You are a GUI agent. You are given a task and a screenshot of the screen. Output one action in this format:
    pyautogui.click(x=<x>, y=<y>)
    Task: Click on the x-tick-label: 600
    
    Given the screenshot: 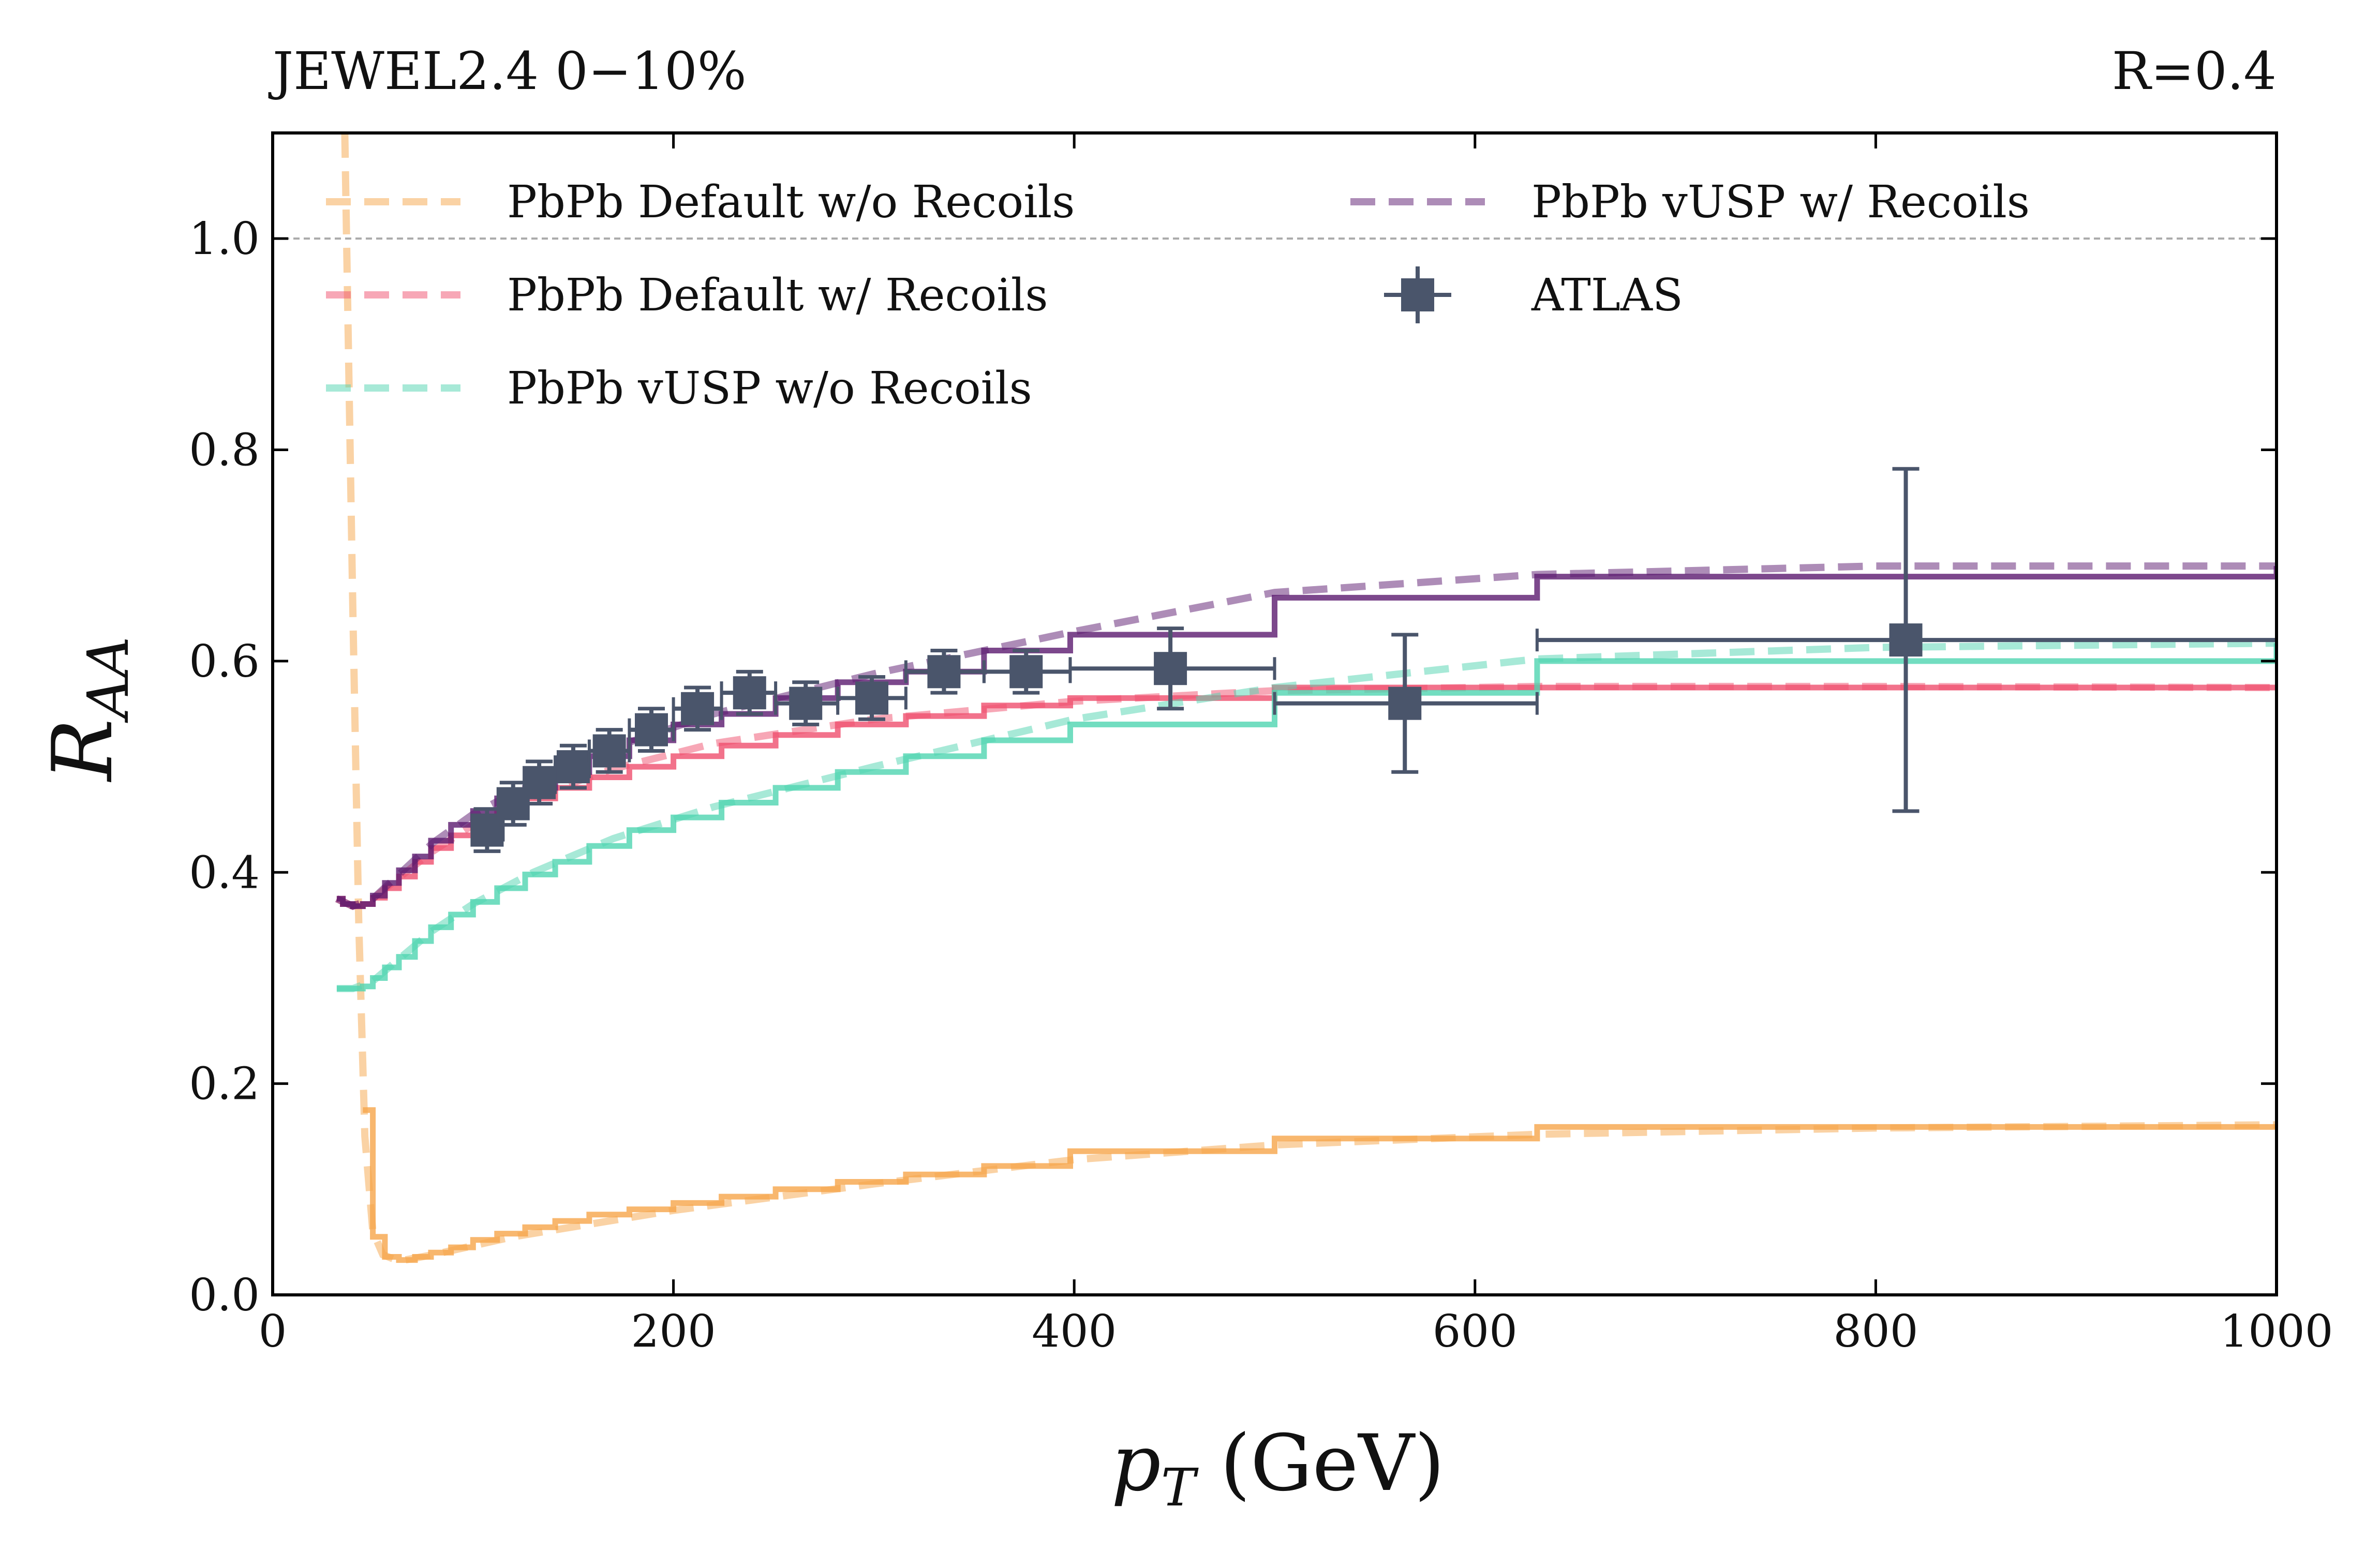 What is the action you would take?
    pyautogui.click(x=1475, y=1331)
    